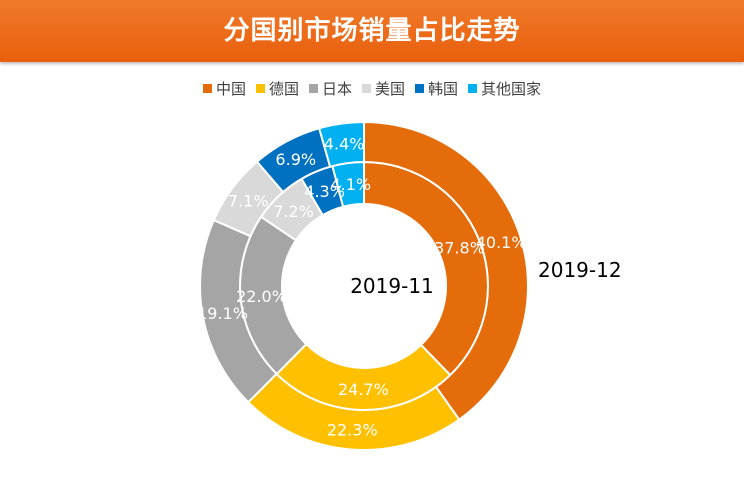 The height and width of the screenshot is (480, 744). Describe the element at coordinates (248, 200) in the screenshot. I see `slice-label-outer-3: 7.1%` at that location.